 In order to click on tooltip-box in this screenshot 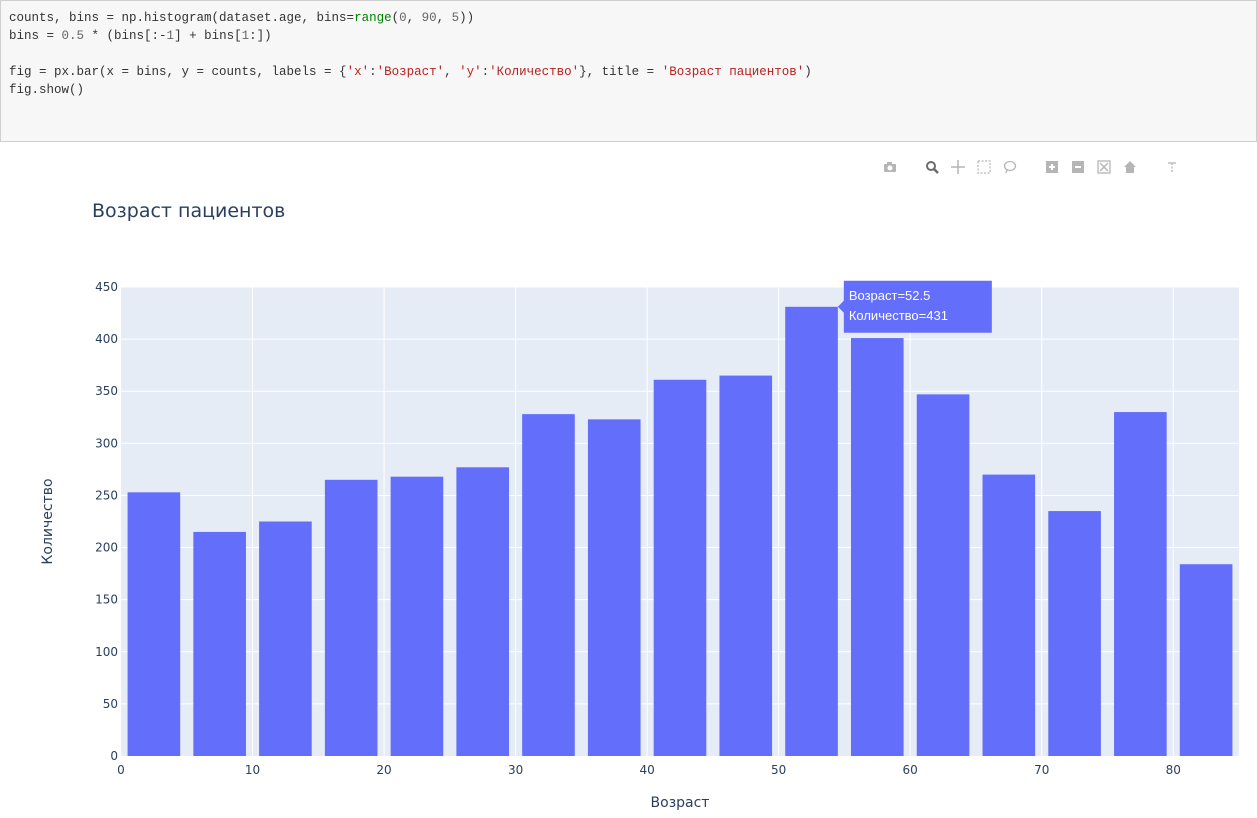, I will do `click(914, 306)`.